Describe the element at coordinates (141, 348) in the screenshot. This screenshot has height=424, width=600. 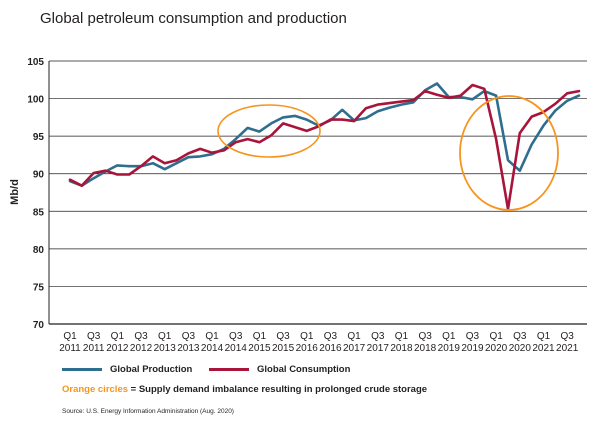
I see `x-tick-year-3: 2012` at that location.